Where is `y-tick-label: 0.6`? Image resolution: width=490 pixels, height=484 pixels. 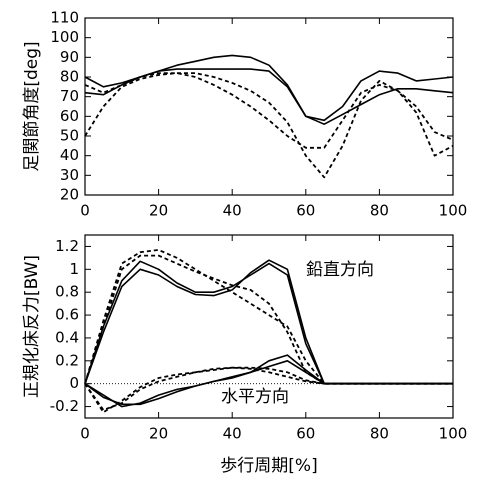
y-tick-label: 0.6 is located at coordinates (67, 315).